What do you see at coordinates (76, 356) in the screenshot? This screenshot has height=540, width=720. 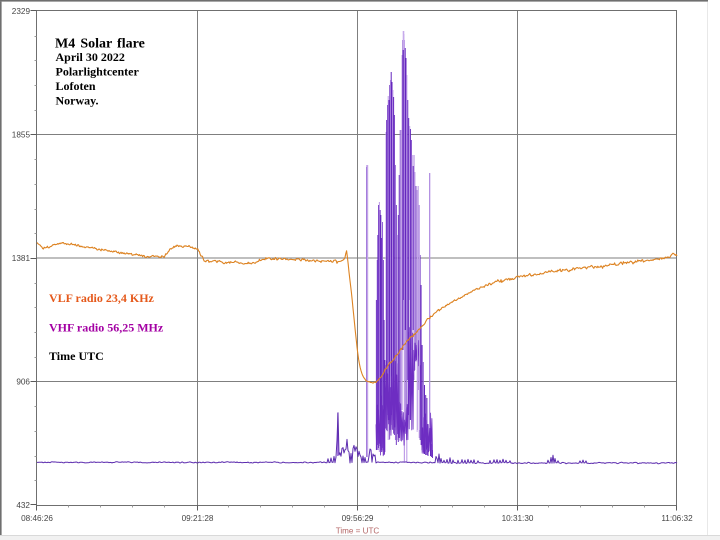 I see `svg-text: Time UTC` at bounding box center [76, 356].